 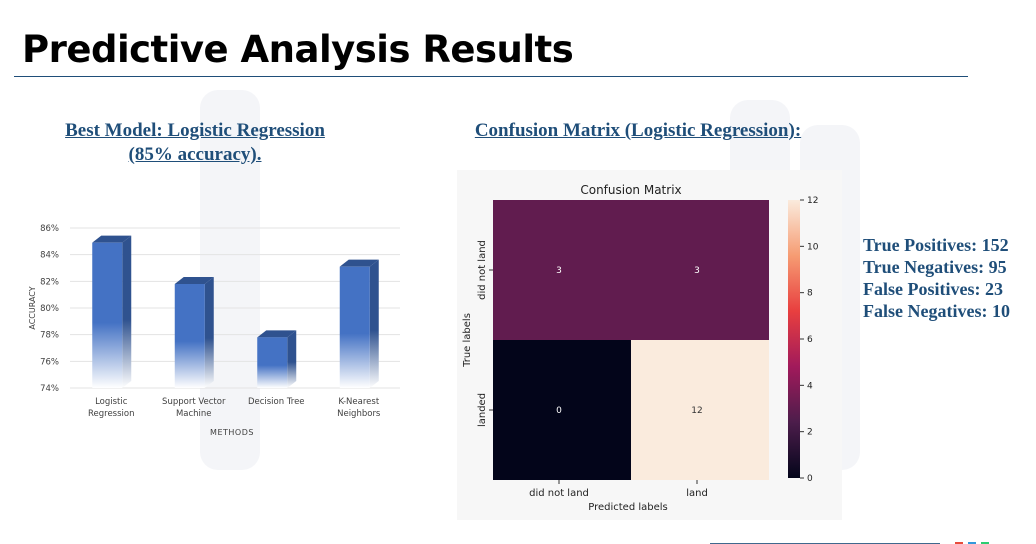 What do you see at coordinates (491, 76) in the screenshot?
I see `title-divider` at bounding box center [491, 76].